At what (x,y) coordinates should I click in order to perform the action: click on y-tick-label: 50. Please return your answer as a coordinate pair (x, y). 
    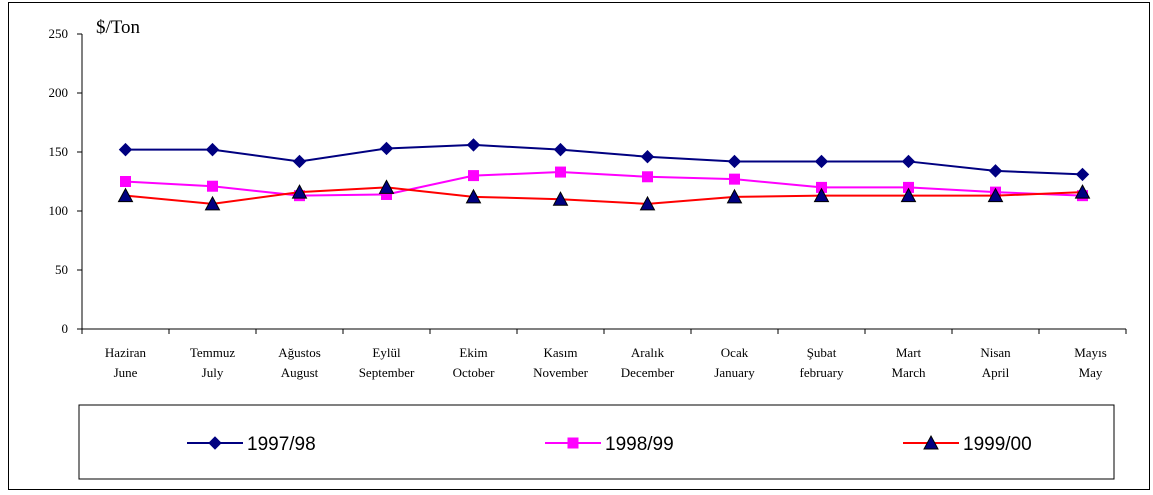
    Looking at the image, I should click on (61, 269).